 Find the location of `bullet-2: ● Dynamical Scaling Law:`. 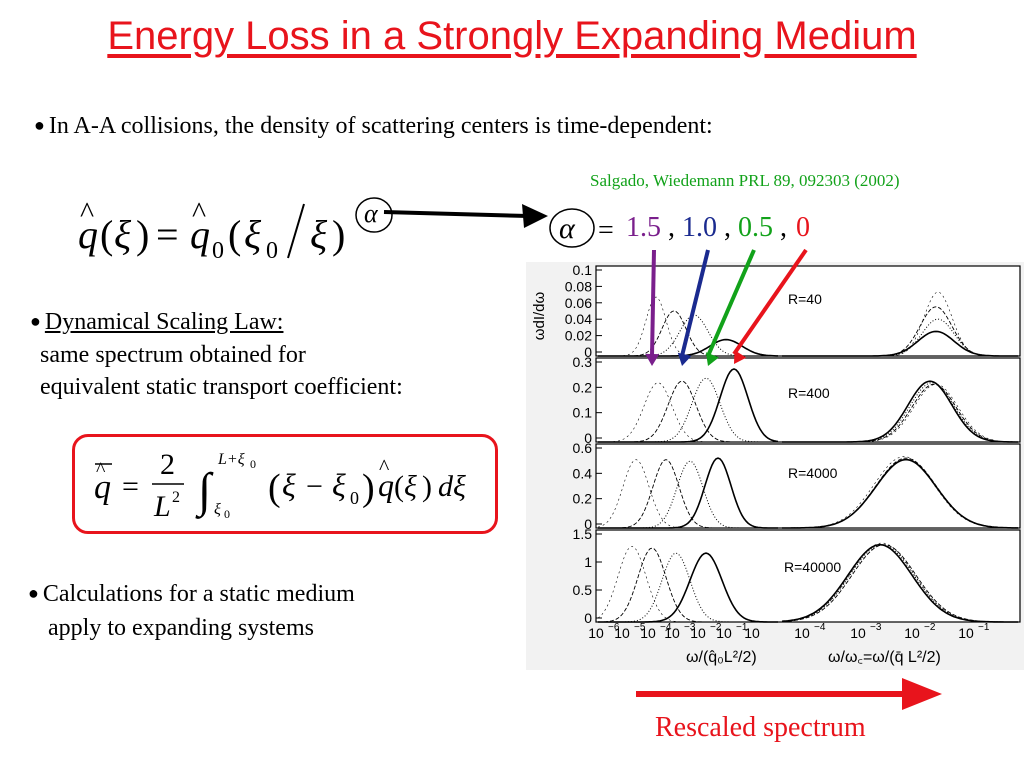

bullet-2: ● Dynamical Scaling Law: is located at coordinates (156, 323).